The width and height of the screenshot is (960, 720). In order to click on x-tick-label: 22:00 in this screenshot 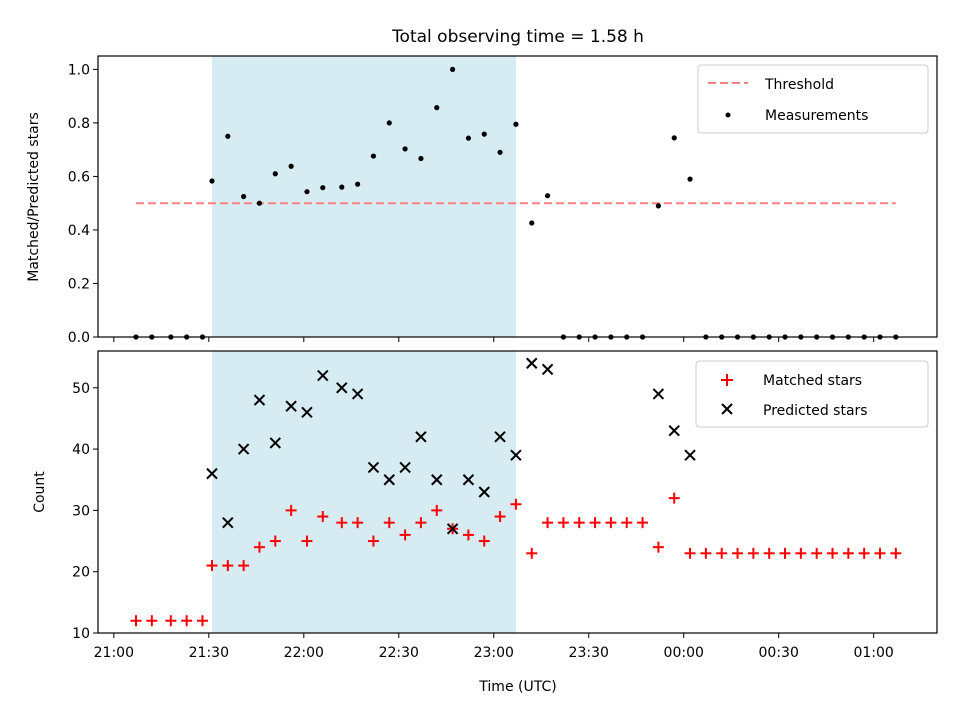, I will do `click(304, 653)`.